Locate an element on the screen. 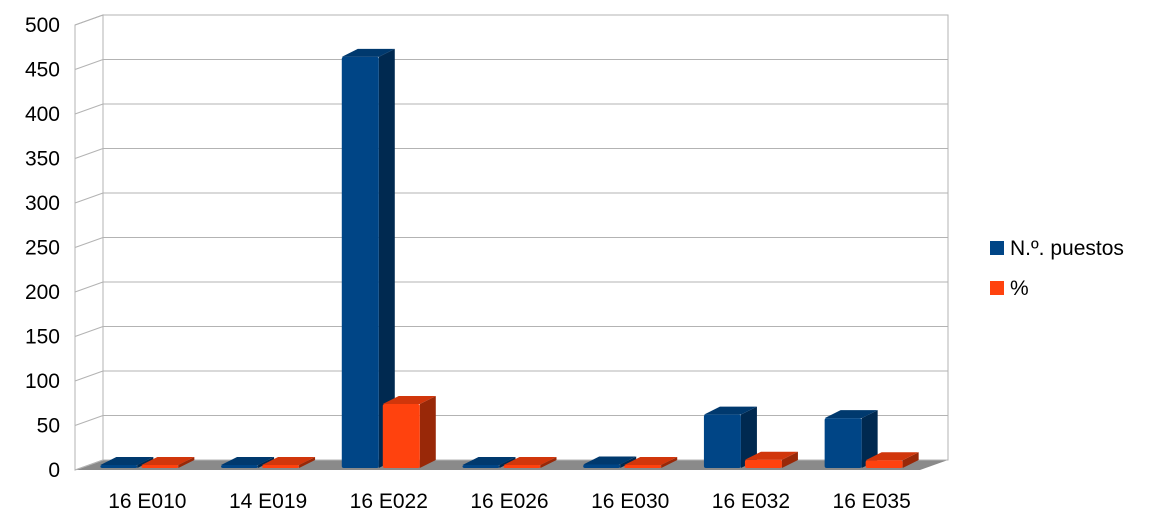 This screenshot has height=520, width=1161. y-tick-label: 400 is located at coordinates (42, 114).